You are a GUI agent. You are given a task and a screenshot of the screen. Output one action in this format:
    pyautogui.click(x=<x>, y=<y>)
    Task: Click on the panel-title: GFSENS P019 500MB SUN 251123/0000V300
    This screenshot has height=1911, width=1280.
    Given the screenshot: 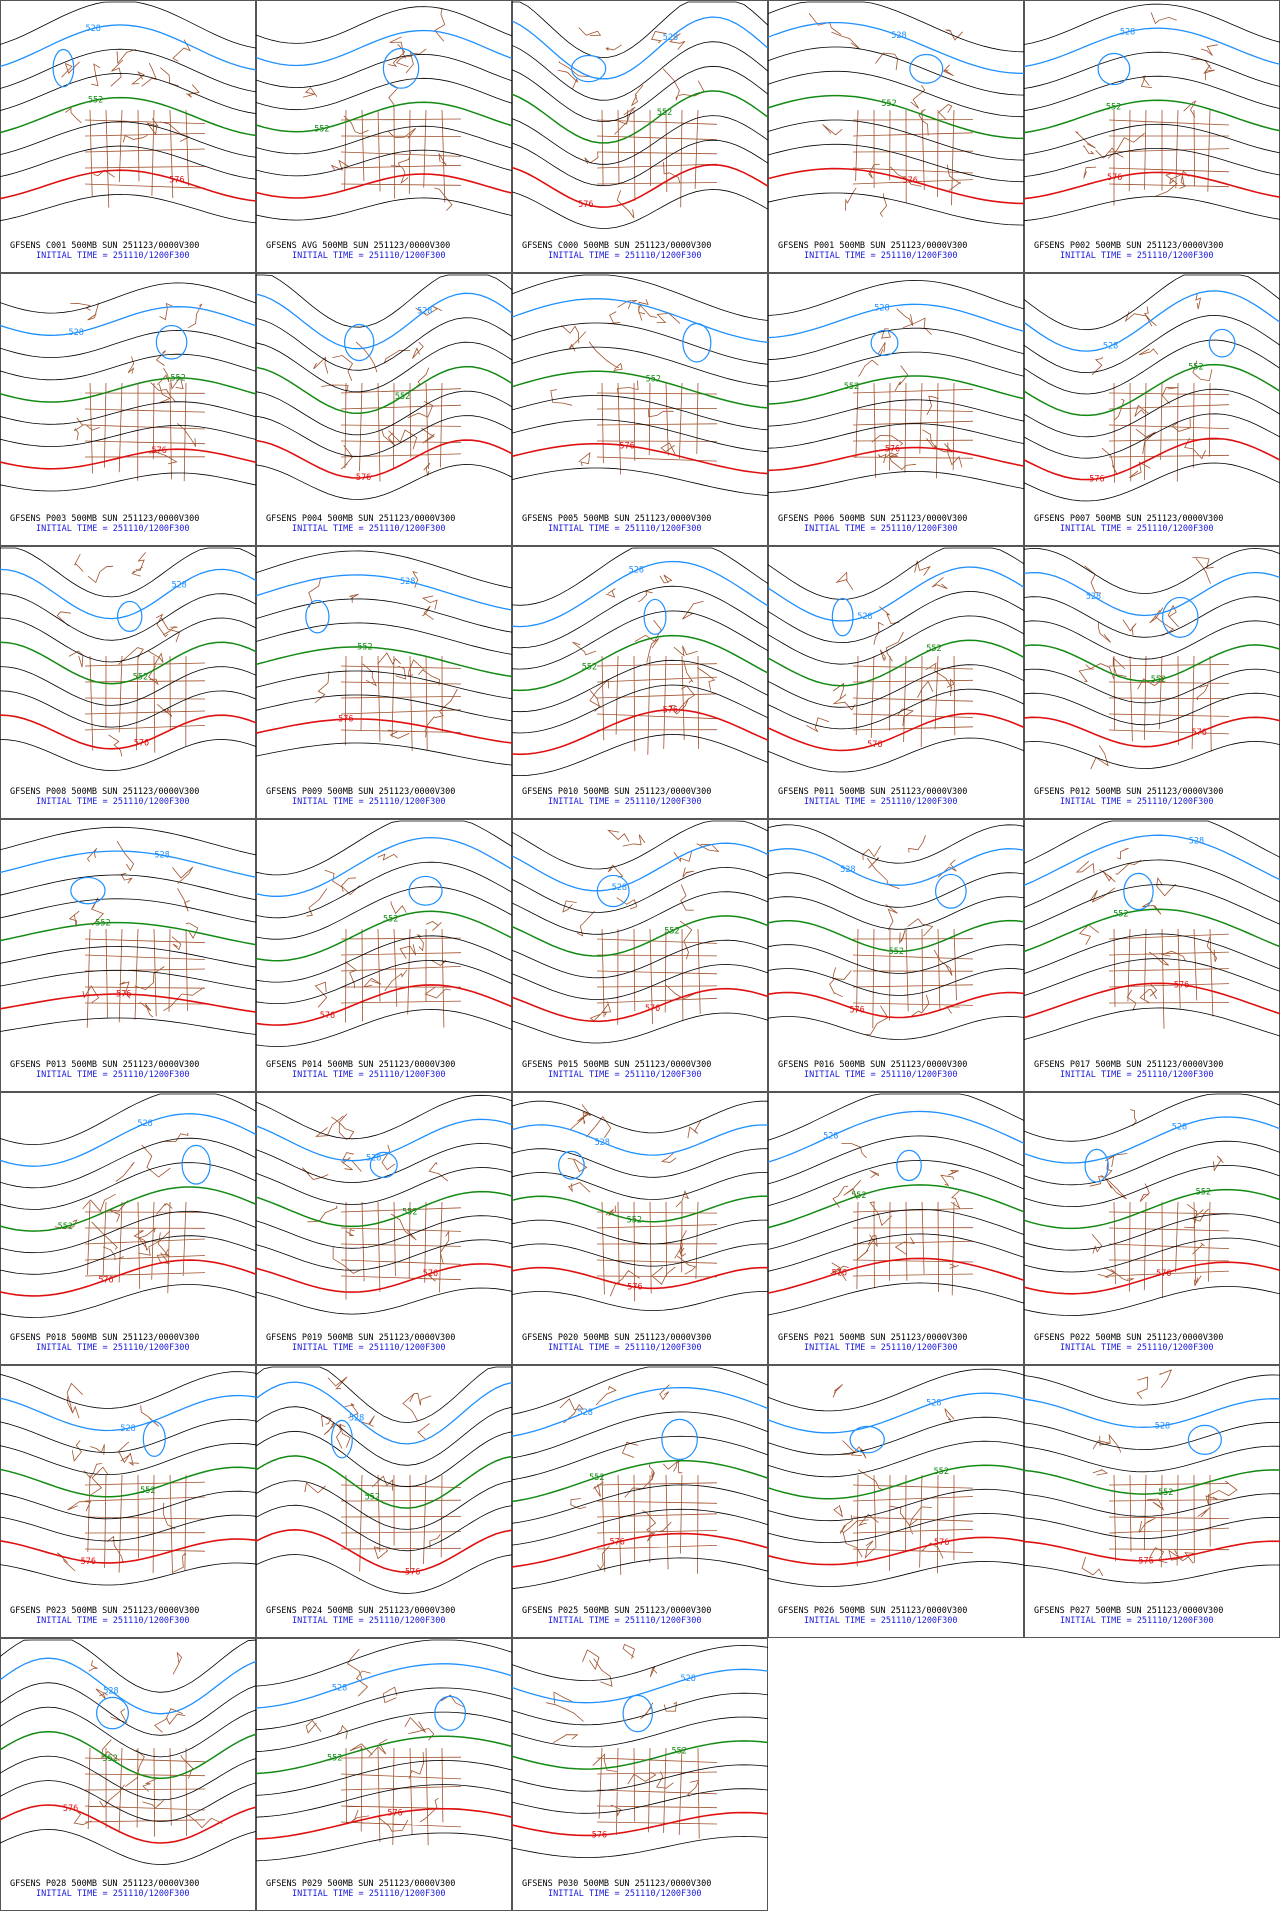 What is the action you would take?
    pyautogui.click(x=360, y=1338)
    